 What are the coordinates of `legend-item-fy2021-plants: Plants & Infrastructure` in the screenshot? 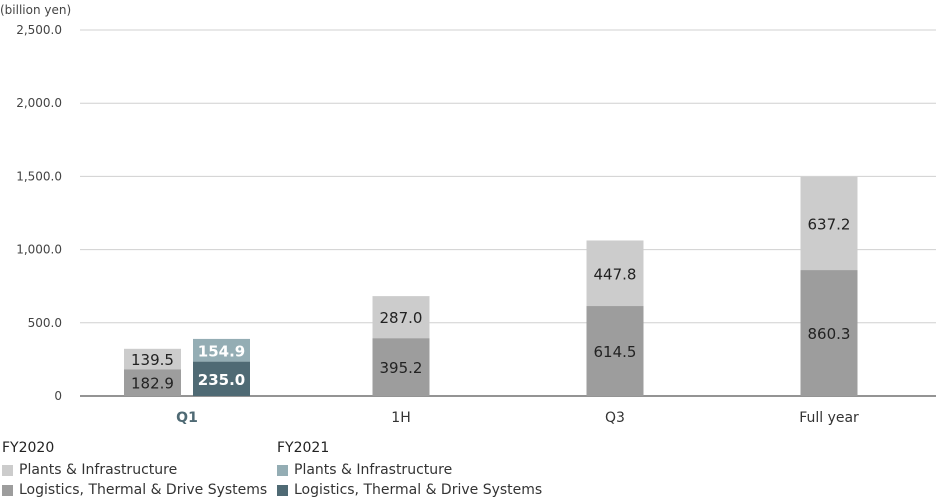 It's located at (409, 470).